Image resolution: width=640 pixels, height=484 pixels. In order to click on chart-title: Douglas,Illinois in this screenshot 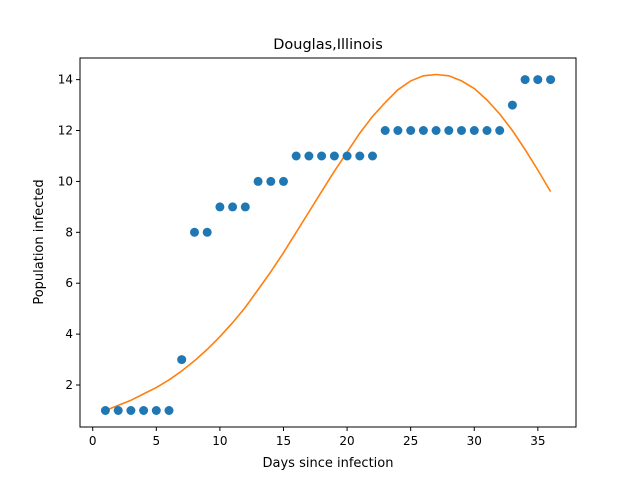, I will do `click(328, 45)`.